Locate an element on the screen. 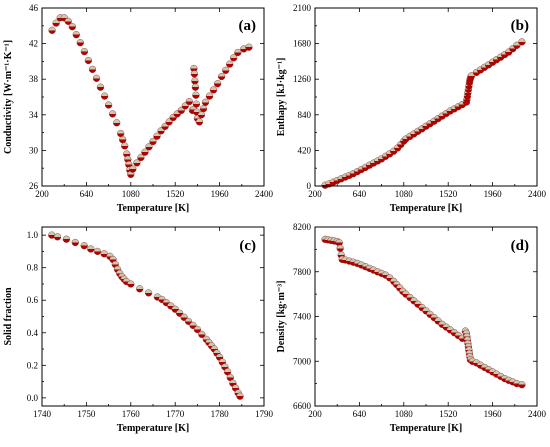  y-tick-label: 0.4 is located at coordinates (33, 333).